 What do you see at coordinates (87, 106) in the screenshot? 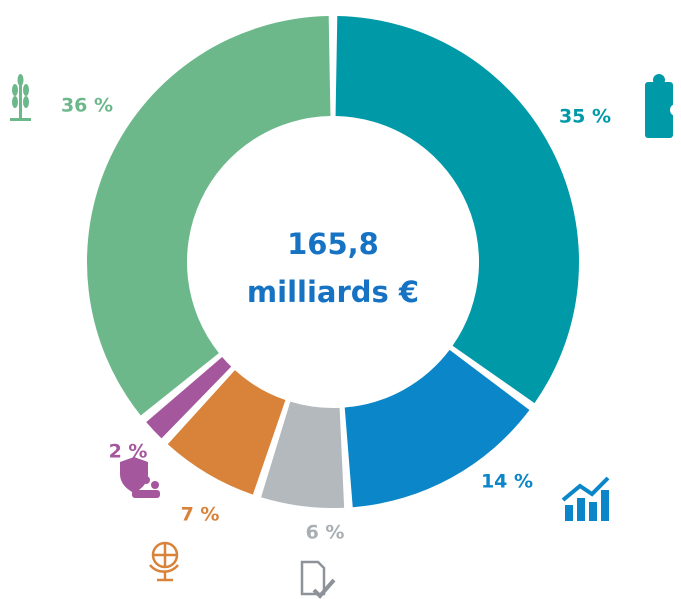
I see `value-label: 36 %` at bounding box center [87, 106].